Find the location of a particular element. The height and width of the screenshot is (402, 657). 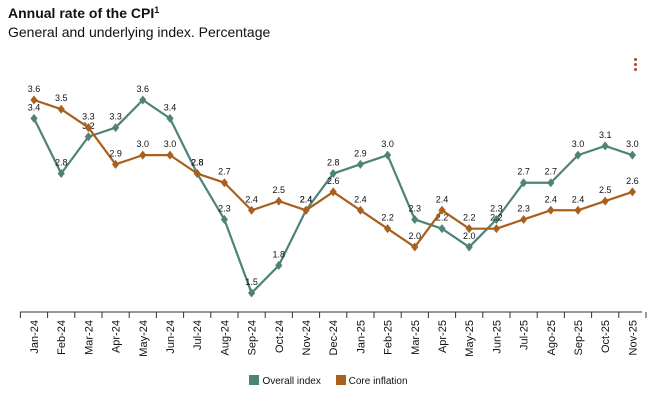

chart-legend: Overall index Core inflation is located at coordinates (328, 381).